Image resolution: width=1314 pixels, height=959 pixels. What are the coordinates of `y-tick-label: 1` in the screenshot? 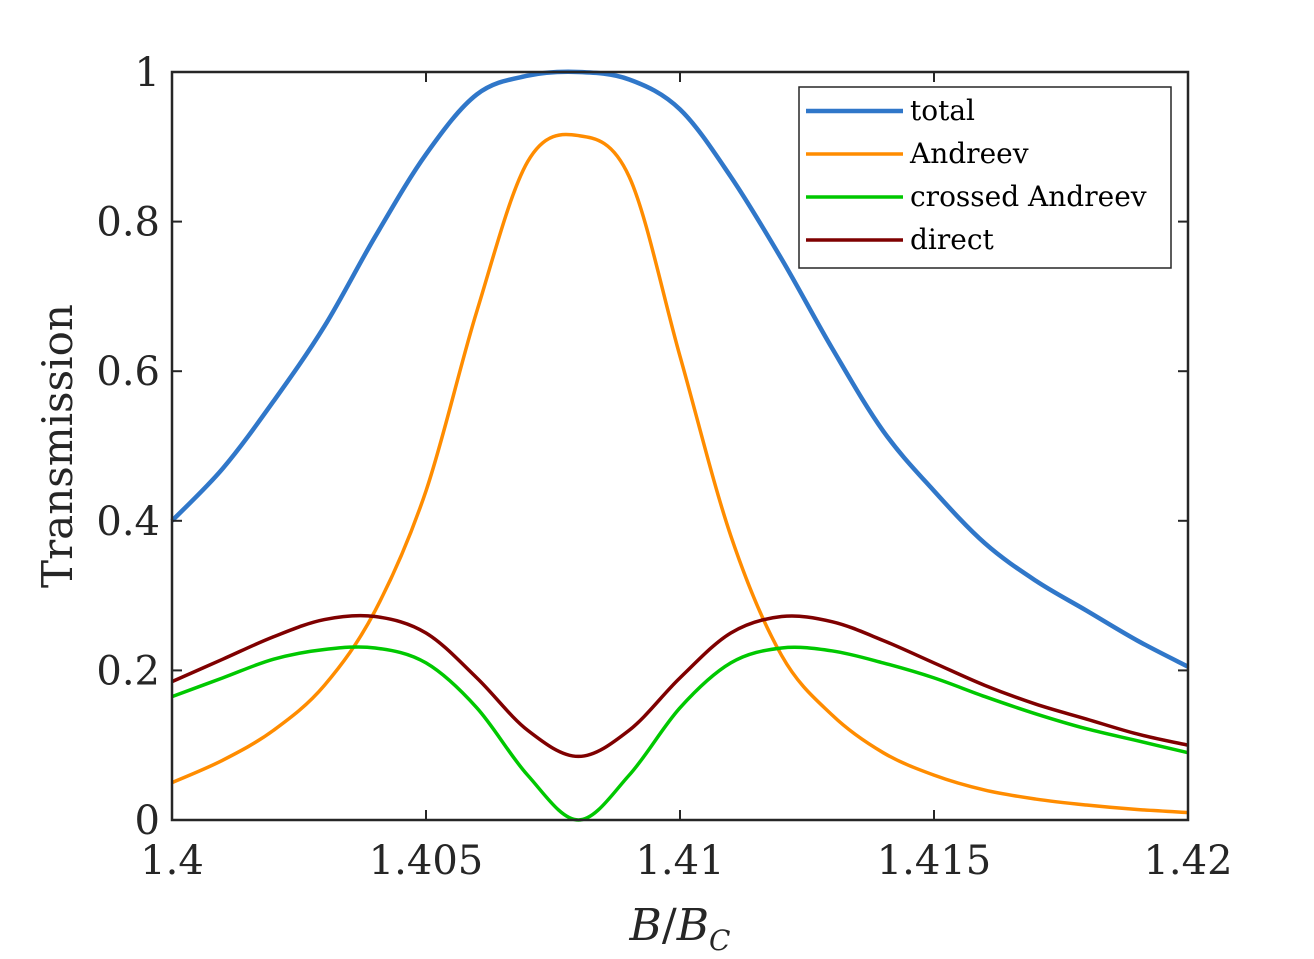 It's located at (147, 73).